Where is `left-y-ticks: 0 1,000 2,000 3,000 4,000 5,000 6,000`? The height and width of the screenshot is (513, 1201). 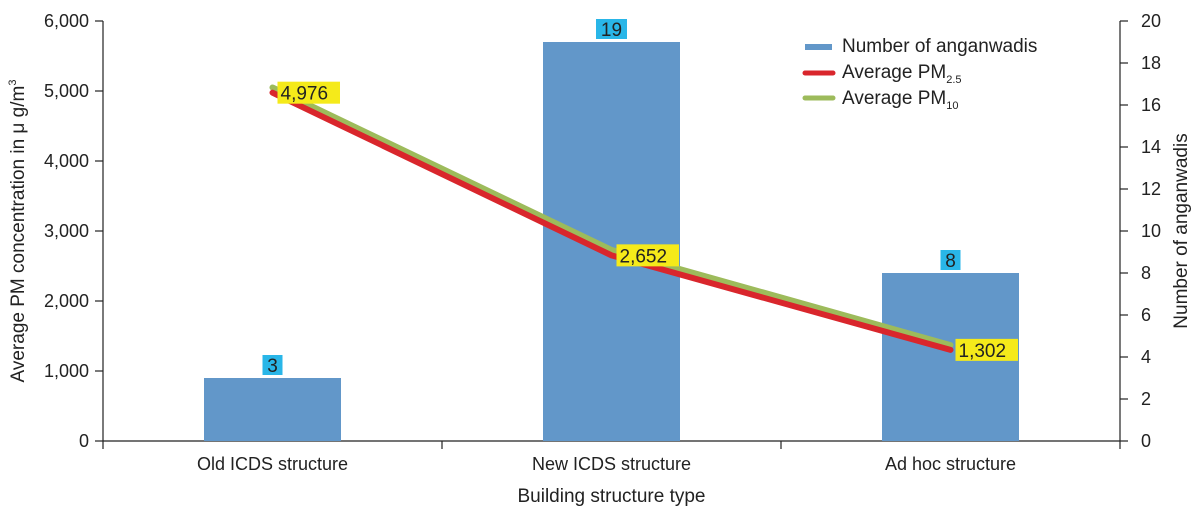
left-y-ticks: 0 1,000 2,000 3,000 4,000 5,000 6,000 is located at coordinates (73, 231).